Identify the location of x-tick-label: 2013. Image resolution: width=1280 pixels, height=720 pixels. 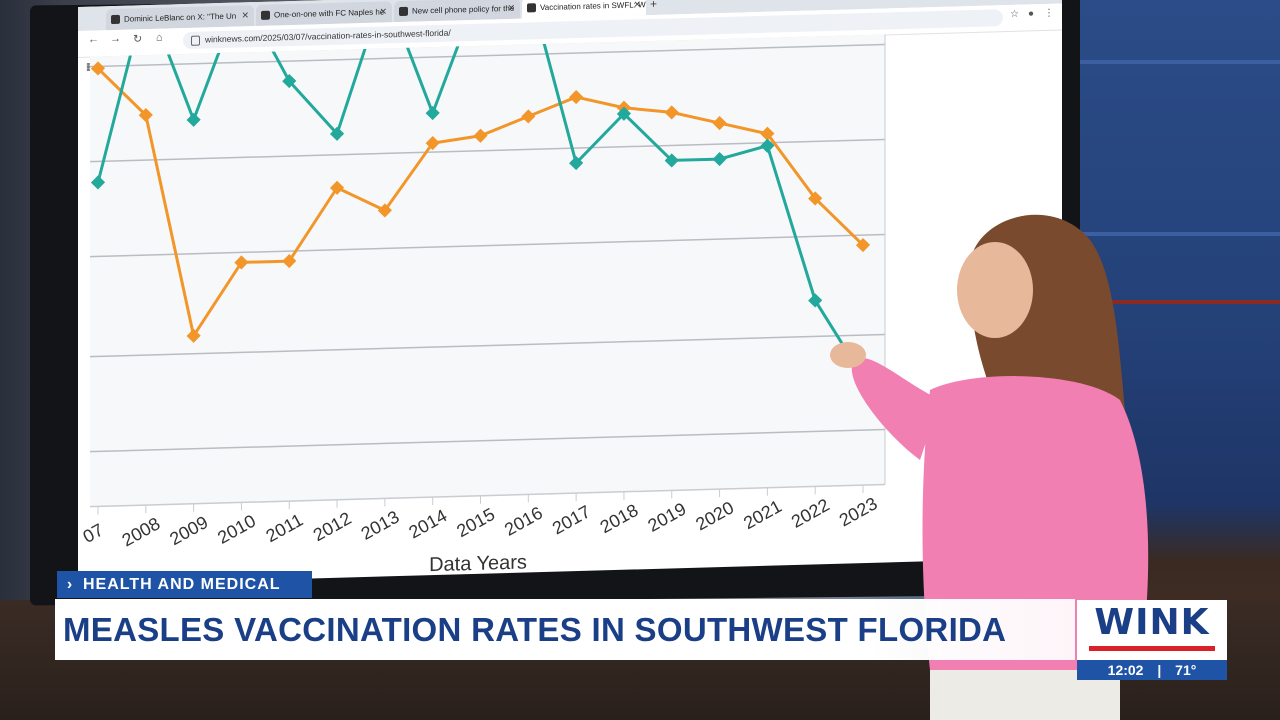
(380, 525).